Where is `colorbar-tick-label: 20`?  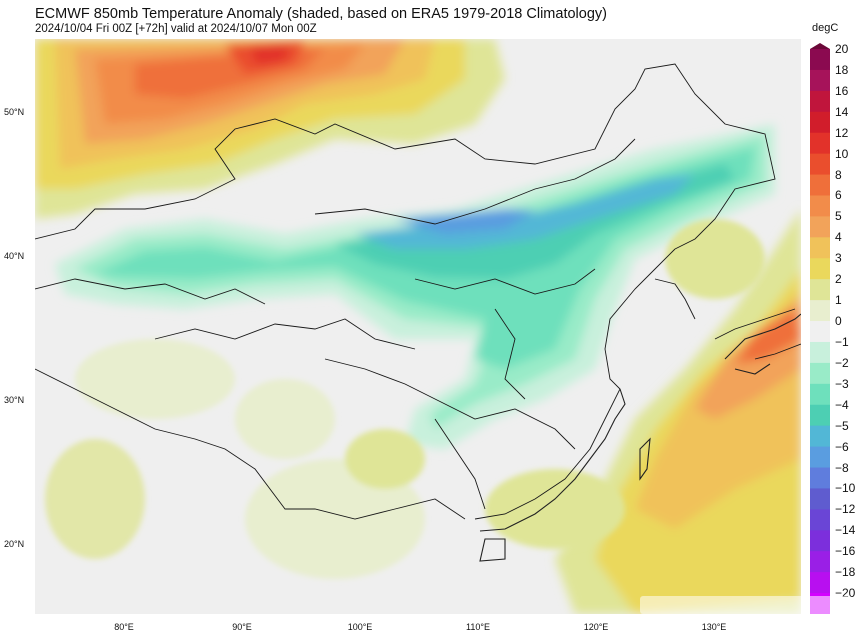 colorbar-tick-label: 20 is located at coordinates (842, 49).